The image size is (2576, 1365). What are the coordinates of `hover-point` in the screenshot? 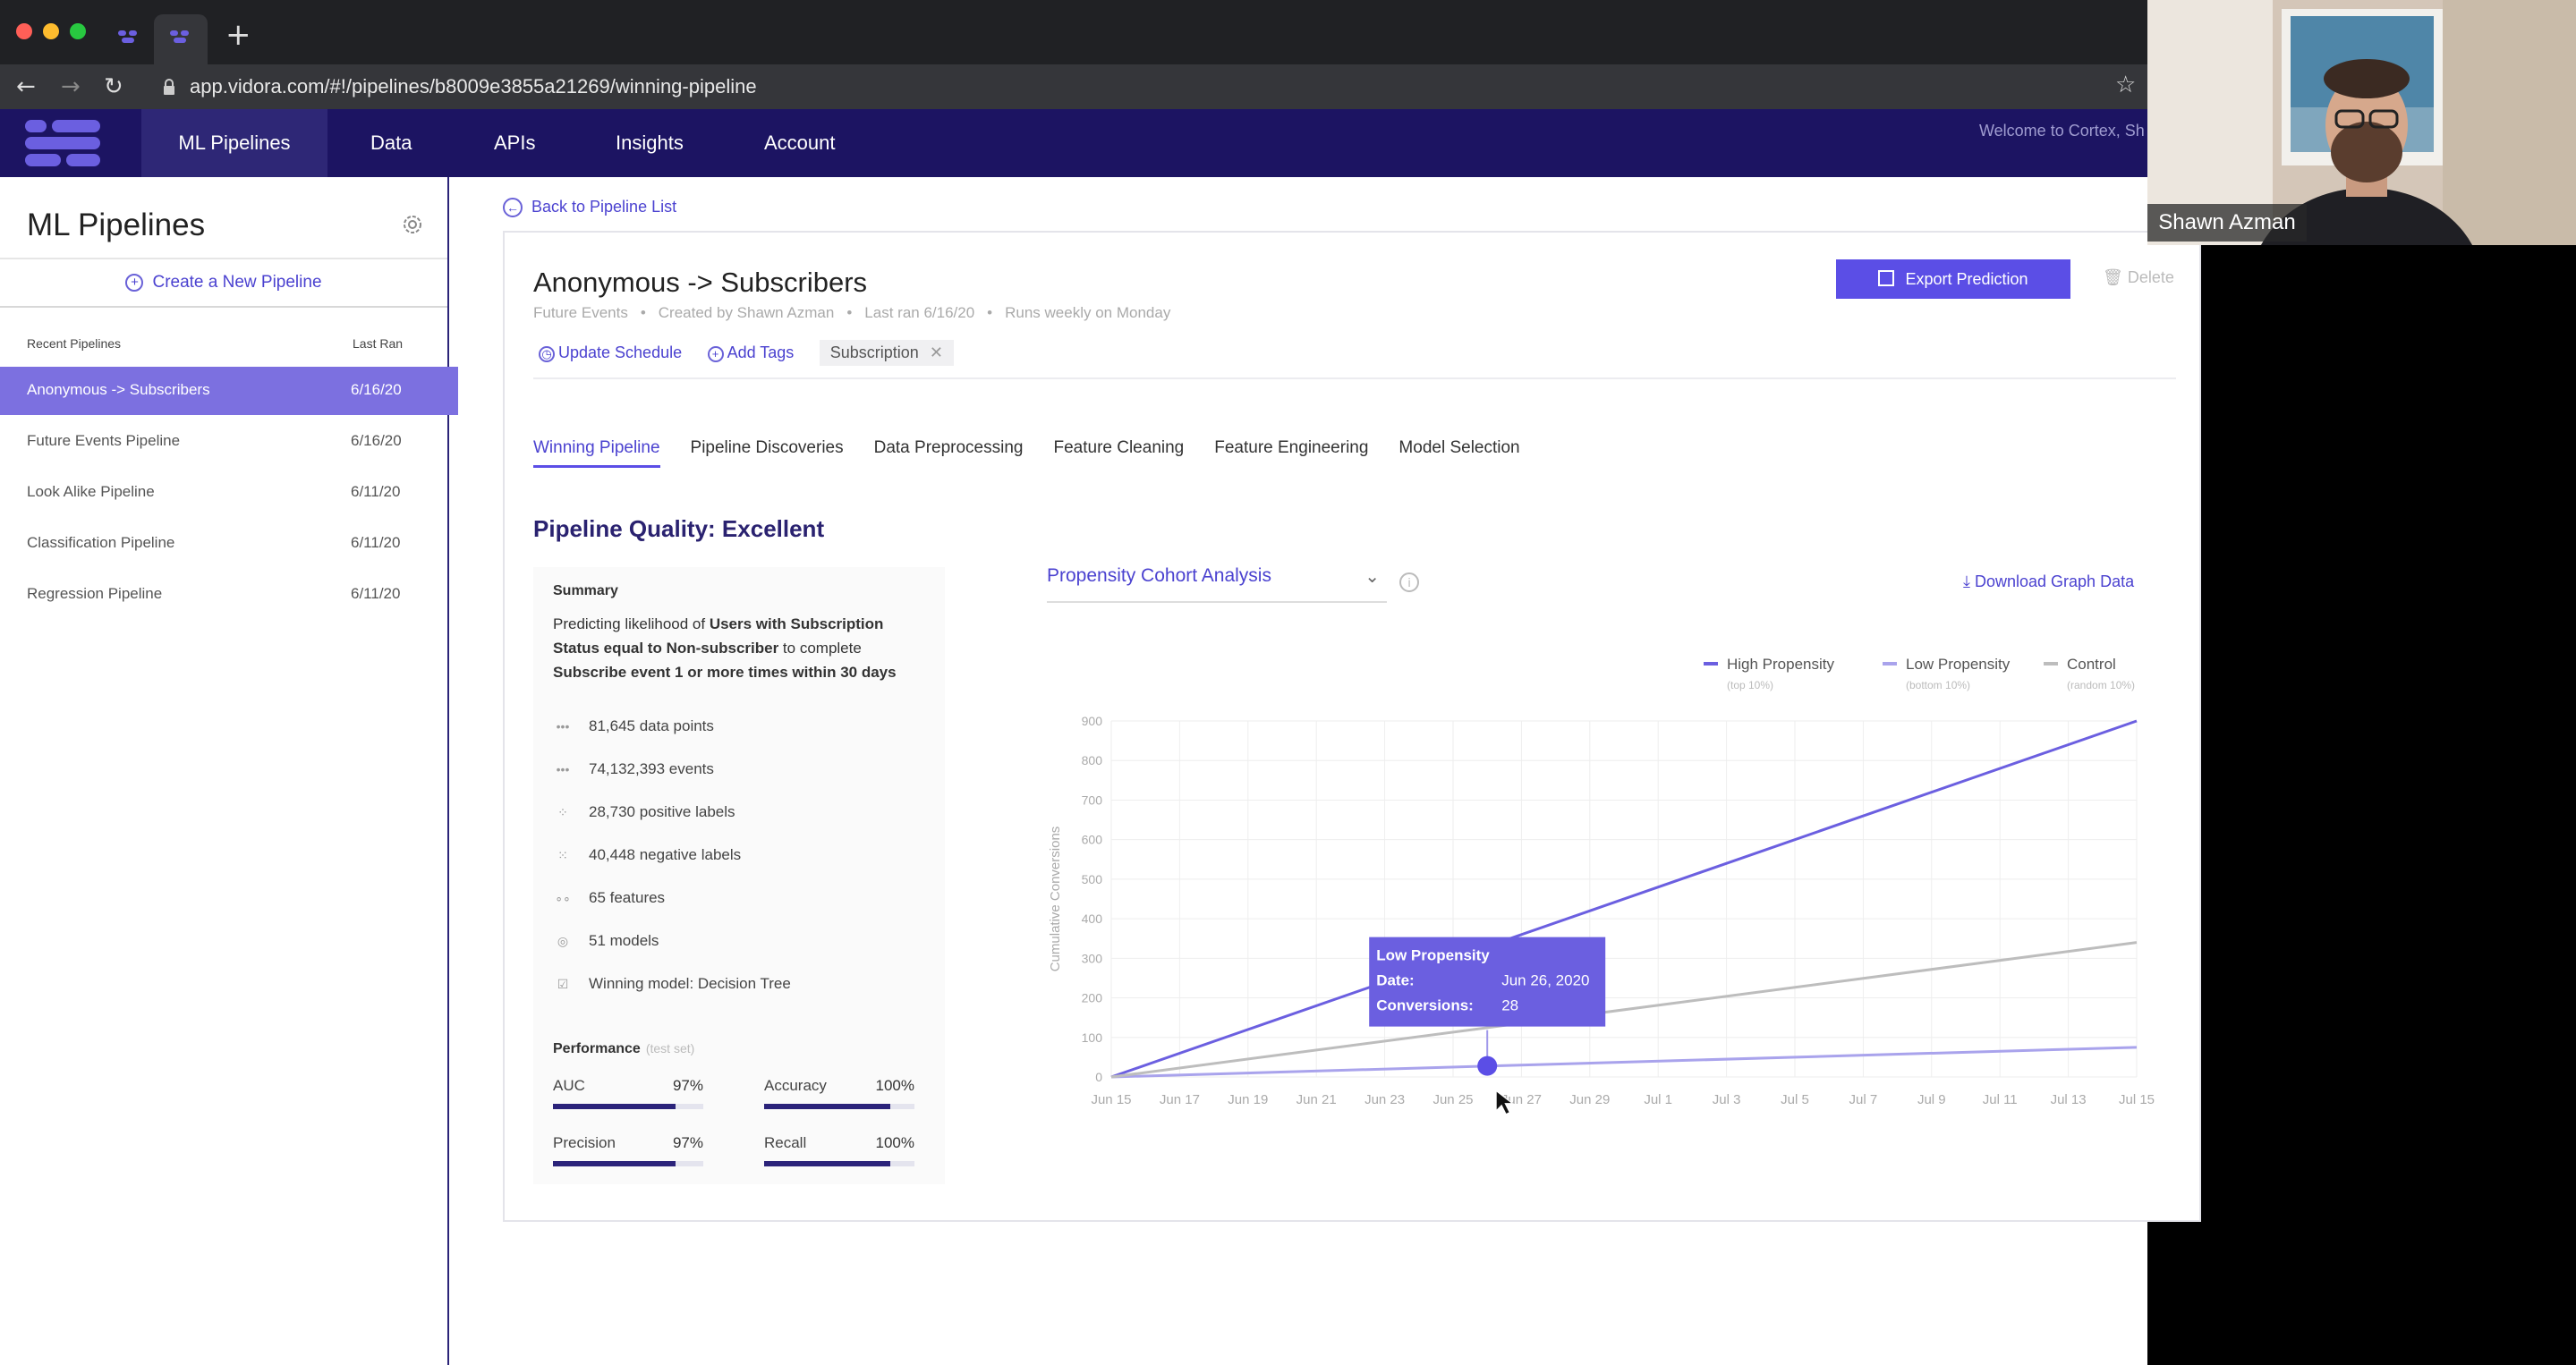 It's located at (1487, 1066).